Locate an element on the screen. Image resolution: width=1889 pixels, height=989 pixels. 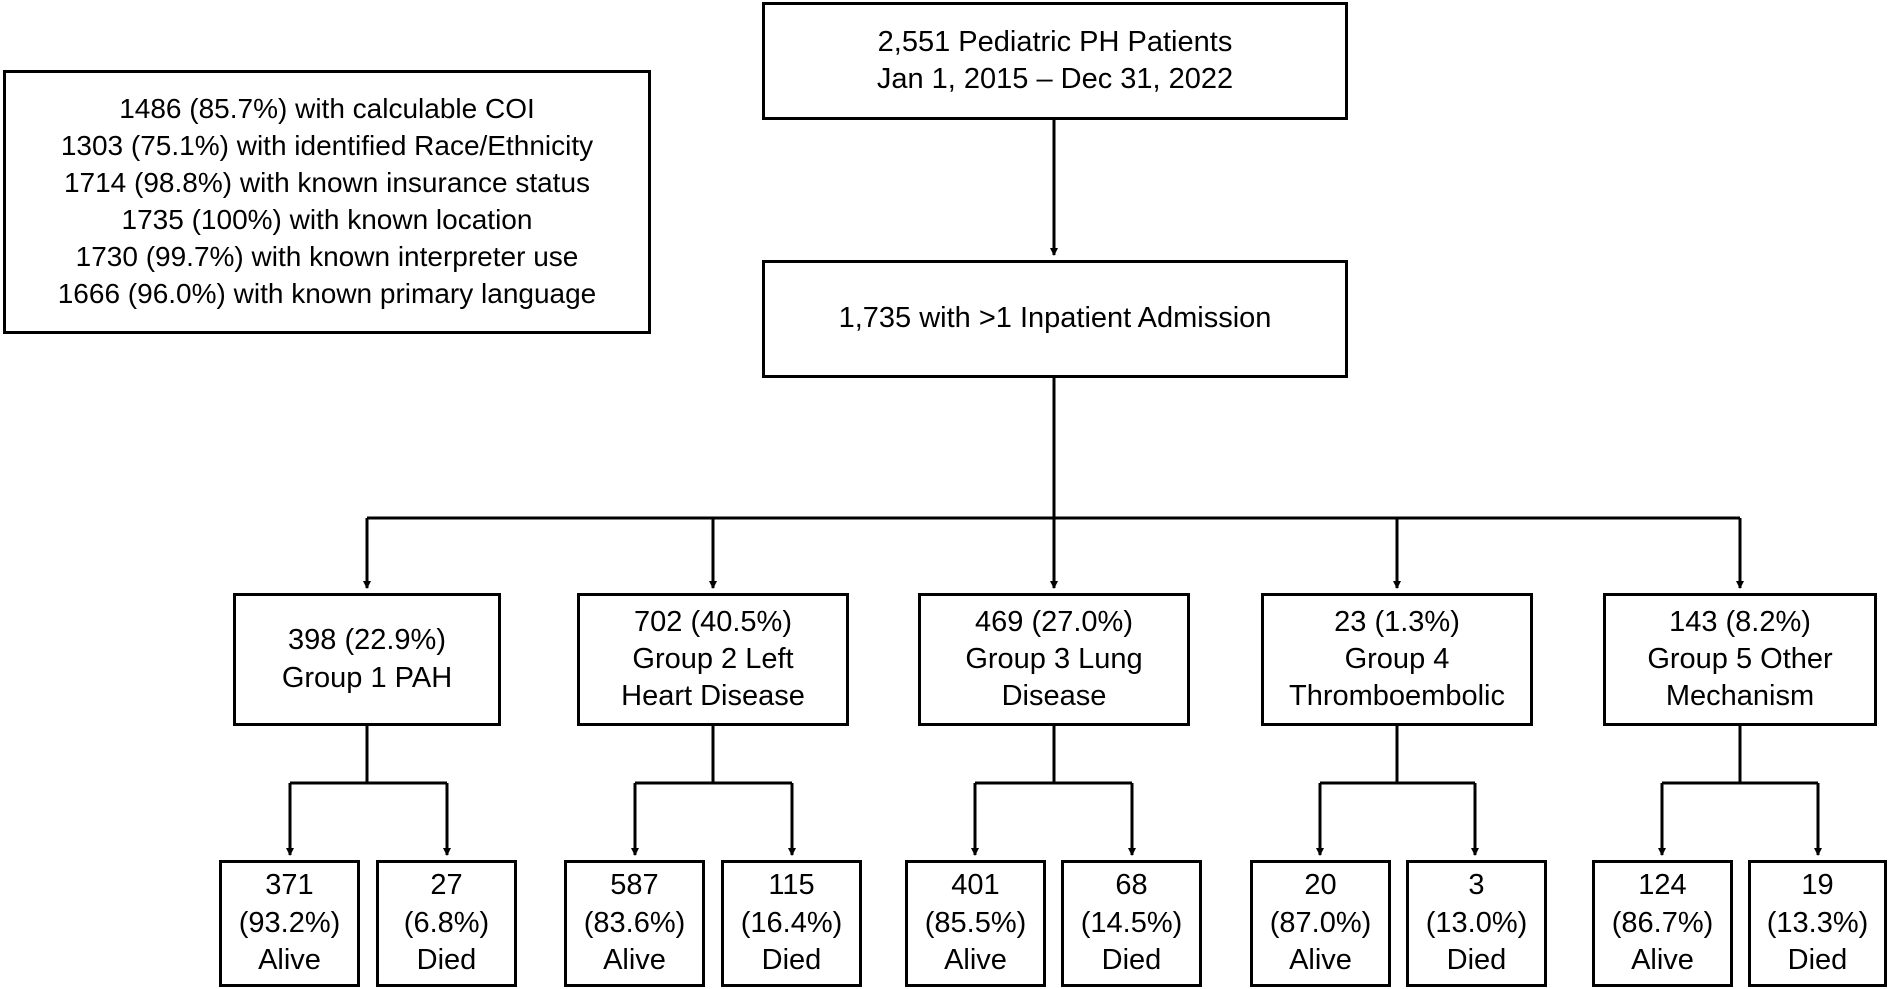
completeness-line: 1666 (96.0%) with known primary language is located at coordinates (327, 293).